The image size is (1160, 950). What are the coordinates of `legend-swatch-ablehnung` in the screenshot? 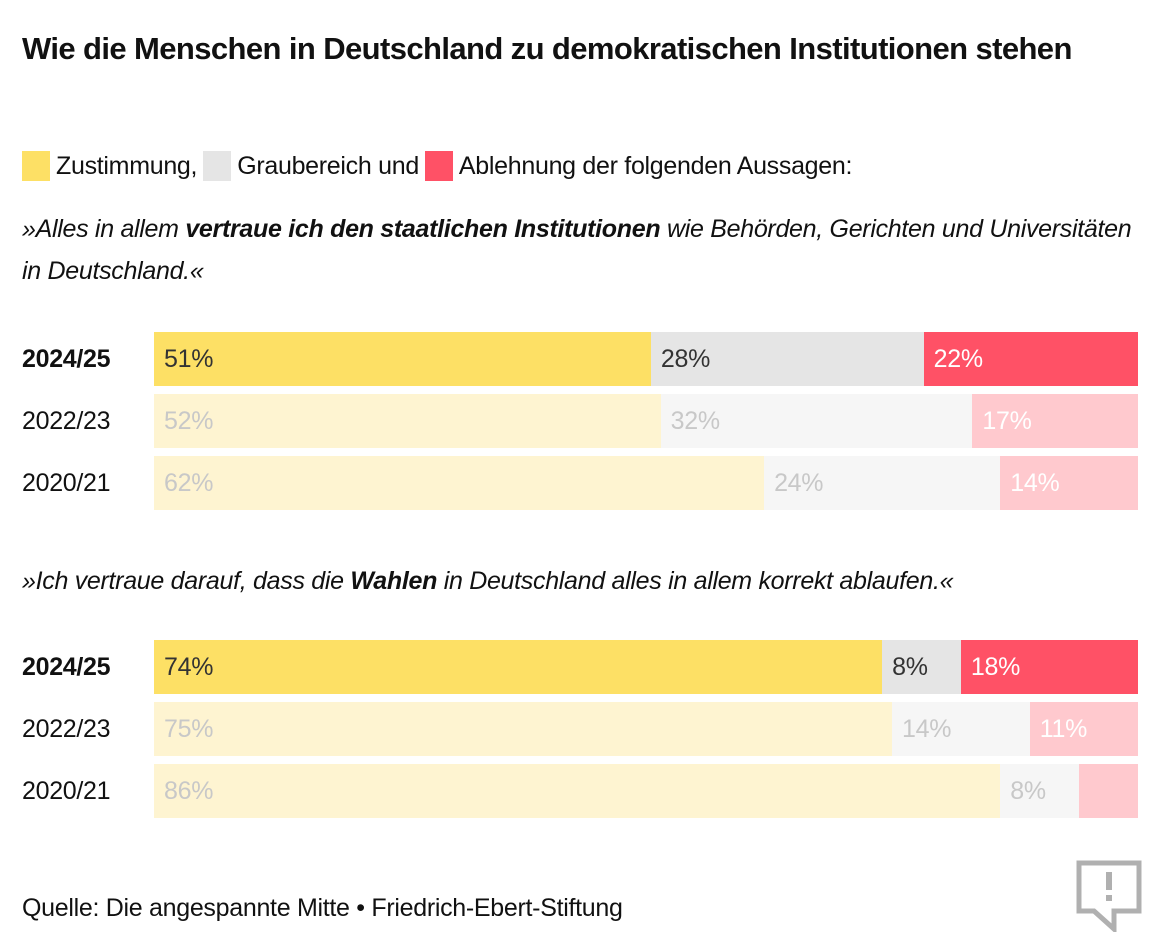 It's located at (438, 166).